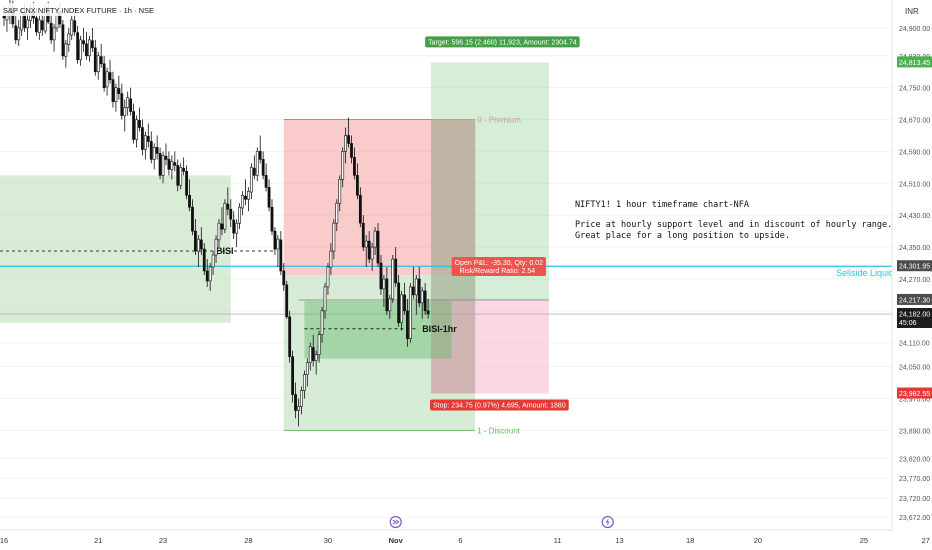 The height and width of the screenshot is (550, 932). What do you see at coordinates (914, 344) in the screenshot?
I see `price-tick: 24,110.00` at bounding box center [914, 344].